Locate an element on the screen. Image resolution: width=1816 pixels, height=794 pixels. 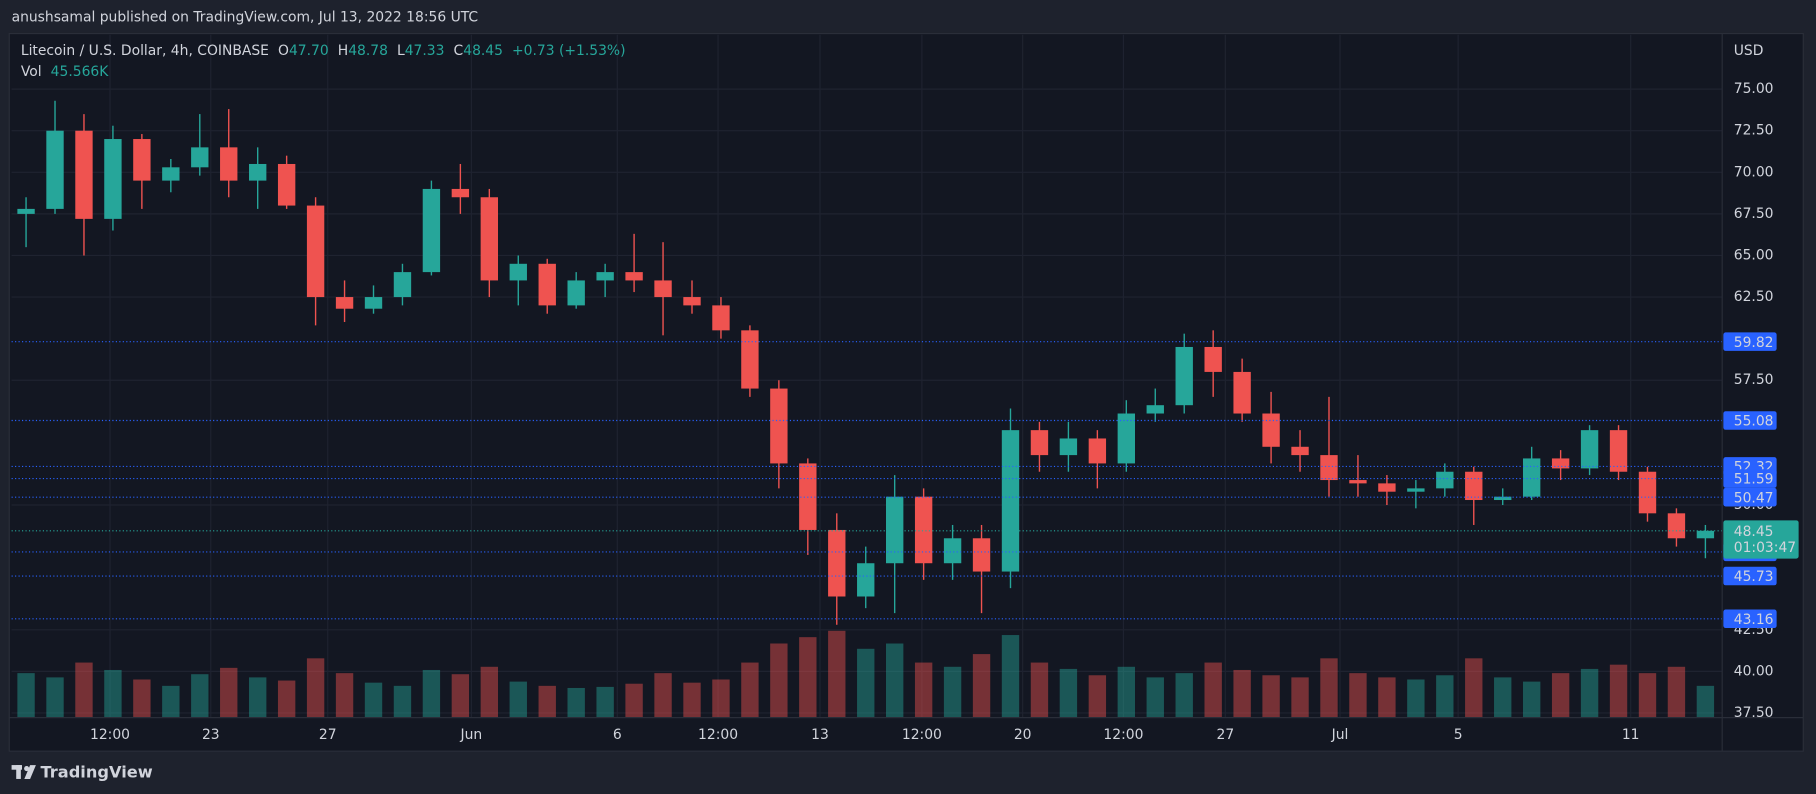
y-tick-label: 57.50 is located at coordinates (1754, 380).